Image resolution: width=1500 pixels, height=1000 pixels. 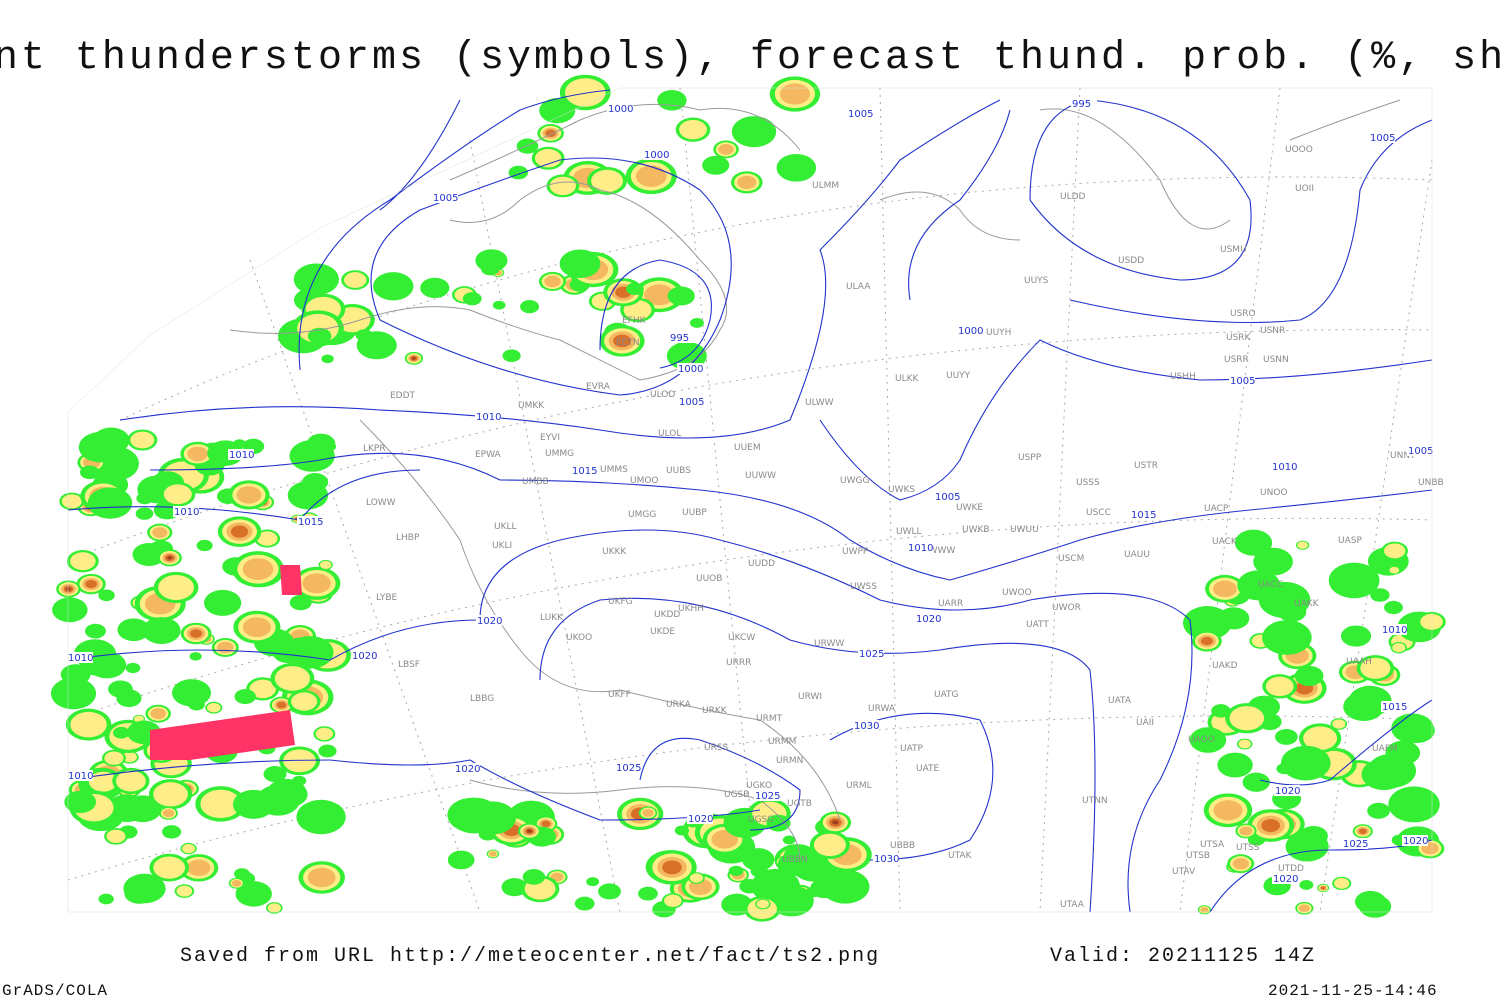 I want to click on station-label: USNN, so click(x=1276, y=360).